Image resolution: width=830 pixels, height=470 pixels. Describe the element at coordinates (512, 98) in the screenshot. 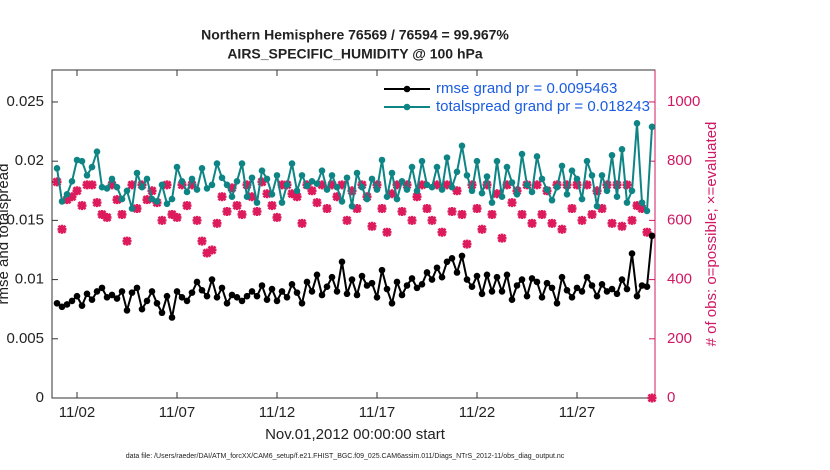

I see `legend-box` at that location.